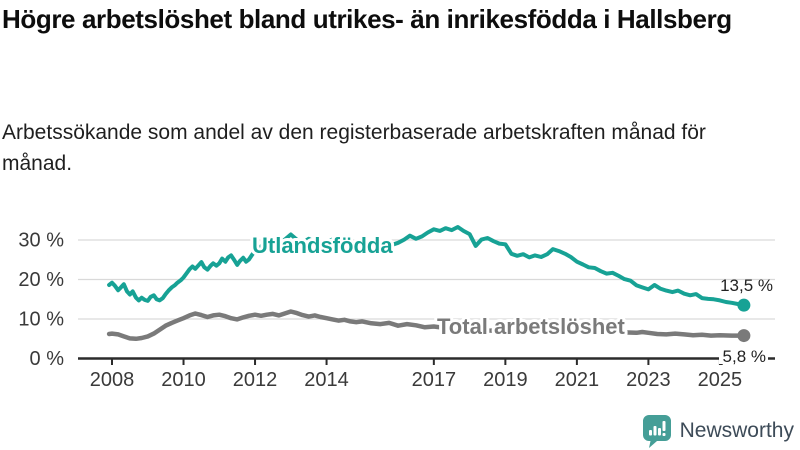 Image resolution: width=800 pixels, height=450 pixels. I want to click on end-value-label-total: 5,8 %, so click(744, 356).